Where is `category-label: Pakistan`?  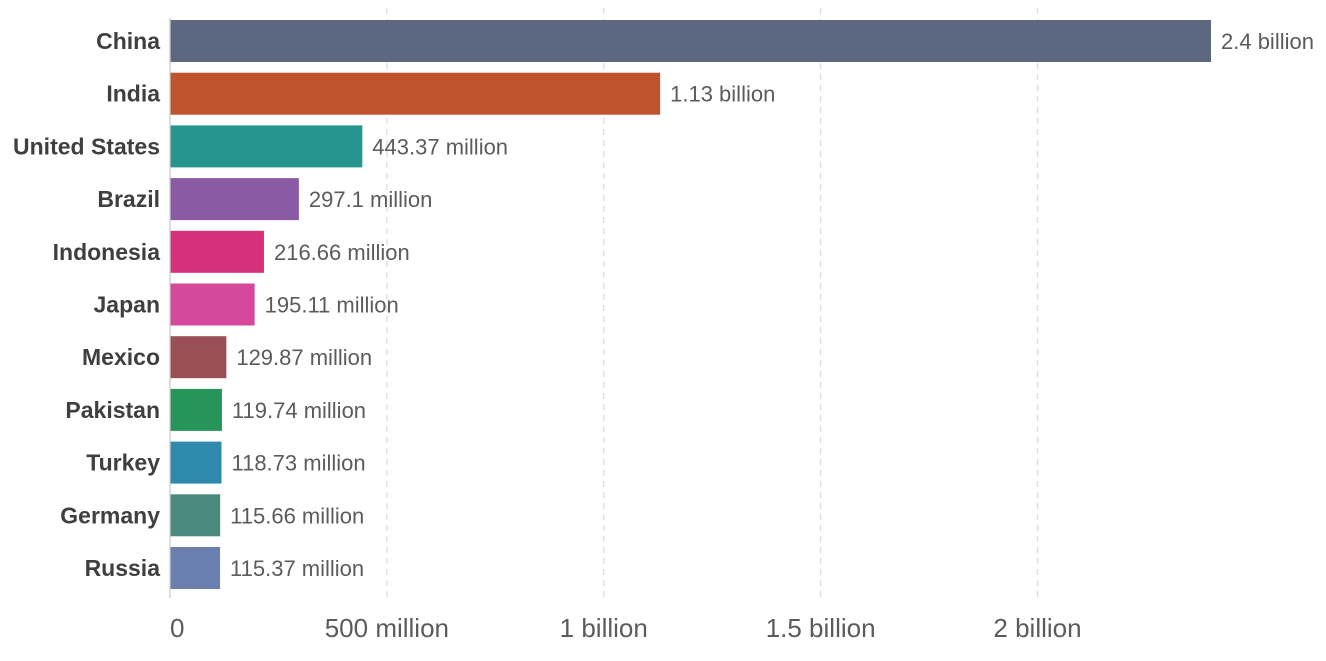
category-label: Pakistan is located at coordinates (112, 410).